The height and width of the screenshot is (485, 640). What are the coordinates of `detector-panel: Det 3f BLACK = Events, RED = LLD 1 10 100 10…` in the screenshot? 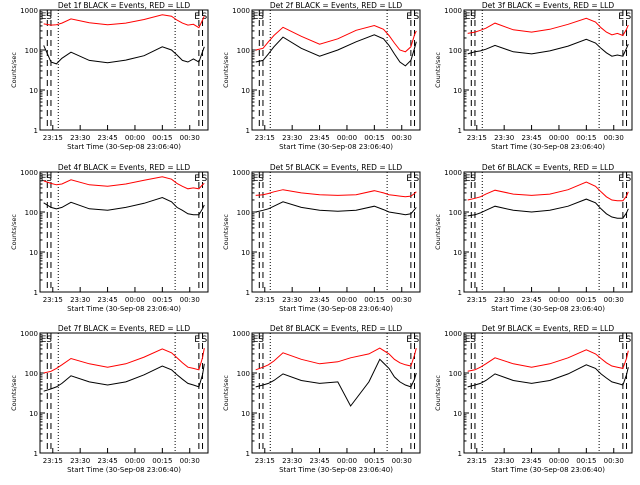 It's located at (533, 76).